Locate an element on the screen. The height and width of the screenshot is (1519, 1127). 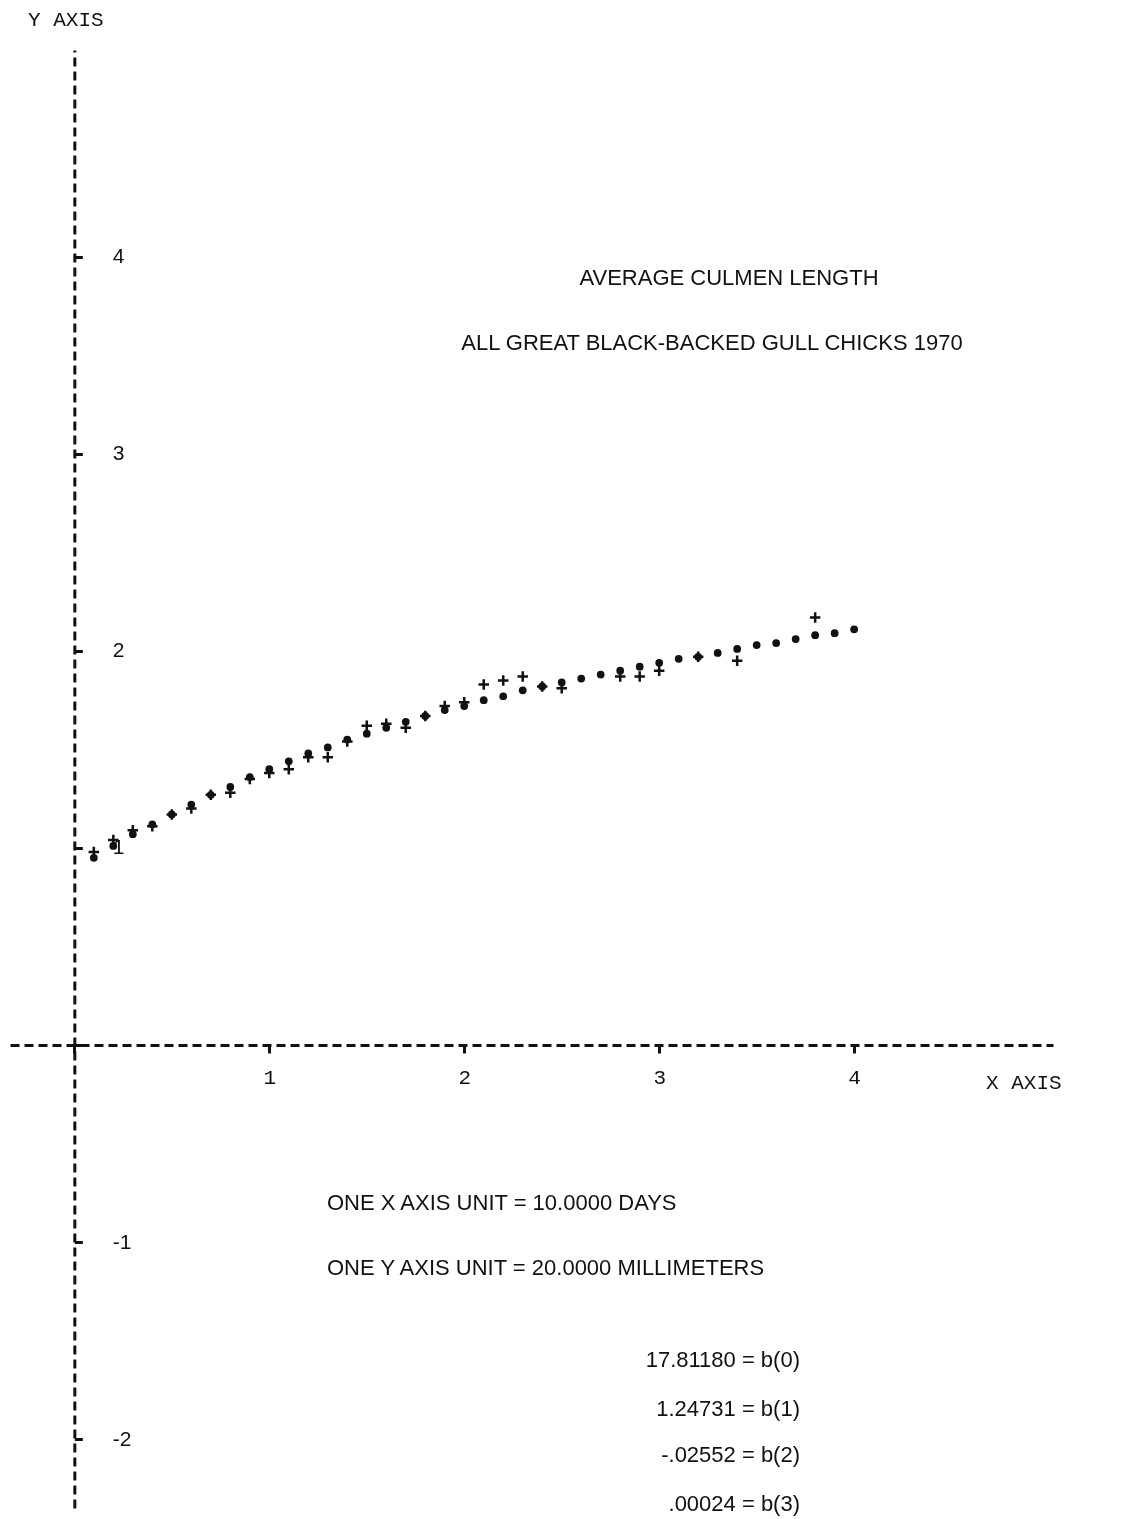
x-axis-title: X AXIS is located at coordinates (1024, 1083).